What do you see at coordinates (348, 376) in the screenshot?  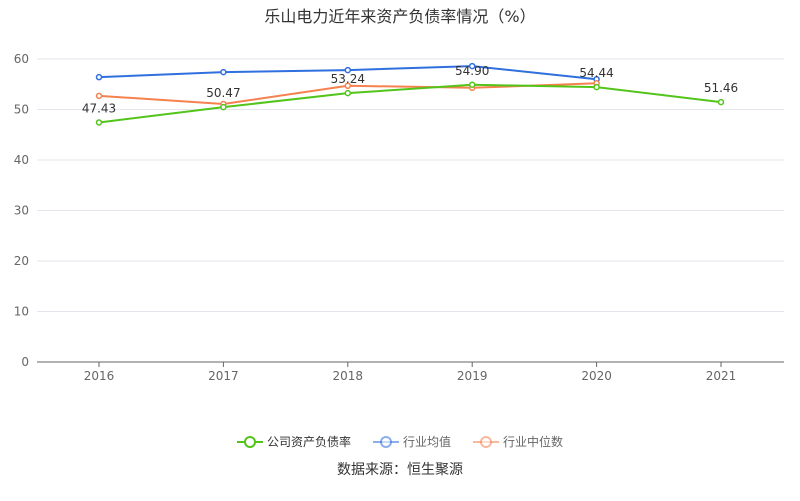 I see `x-tick-label: 2018` at bounding box center [348, 376].